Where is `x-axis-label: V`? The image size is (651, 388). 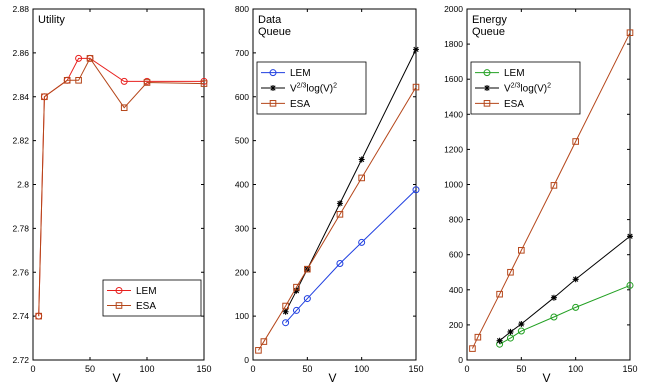
x-axis-label: V is located at coordinates (546, 377).